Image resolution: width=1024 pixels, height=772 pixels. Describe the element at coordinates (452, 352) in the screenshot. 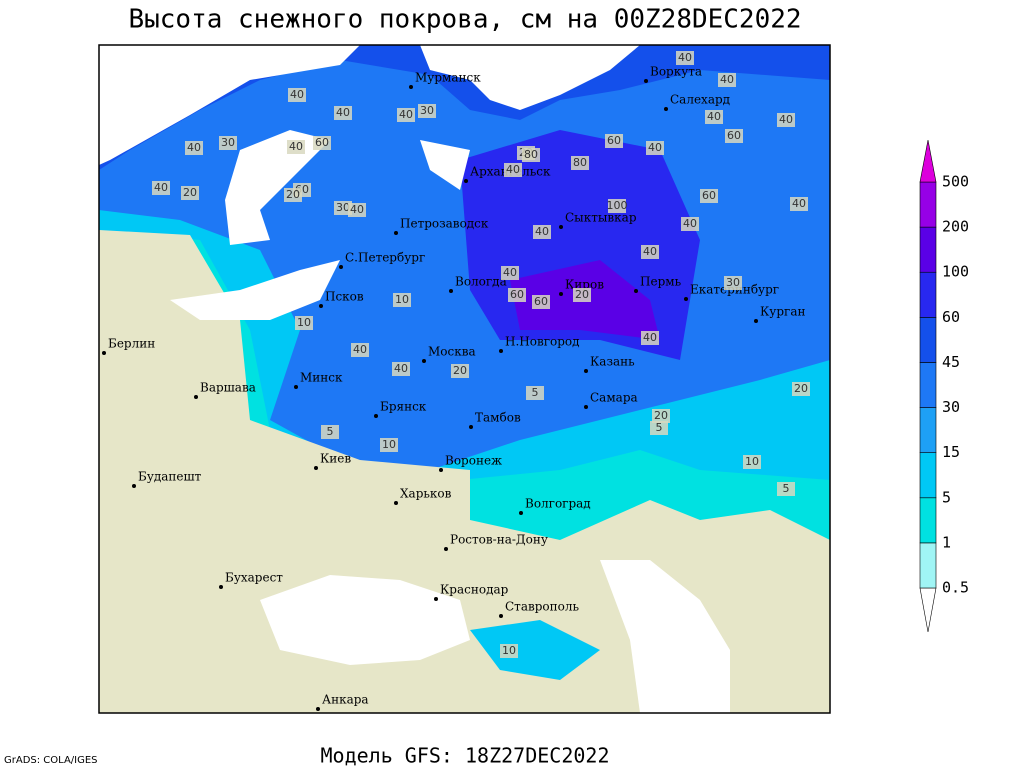

I see `city-label: Москва` at that location.